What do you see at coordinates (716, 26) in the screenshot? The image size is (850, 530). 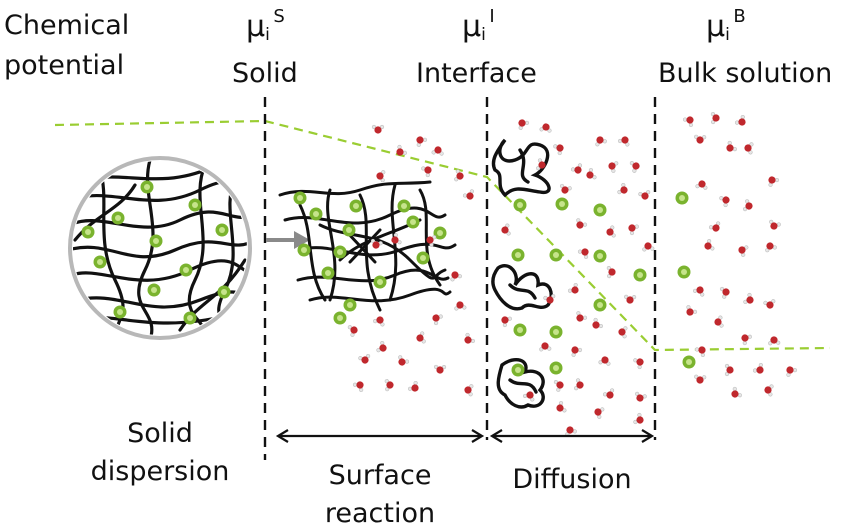 I see `mu-bulk-letter: μ` at bounding box center [716, 26].